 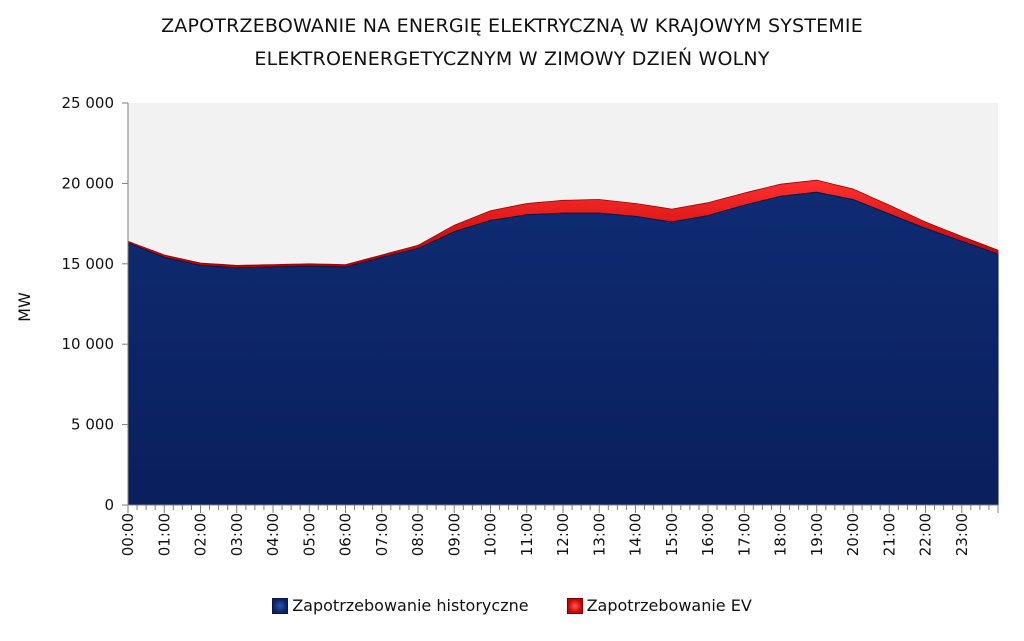 I want to click on x-tick-label: 13:00, so click(x=599, y=534).